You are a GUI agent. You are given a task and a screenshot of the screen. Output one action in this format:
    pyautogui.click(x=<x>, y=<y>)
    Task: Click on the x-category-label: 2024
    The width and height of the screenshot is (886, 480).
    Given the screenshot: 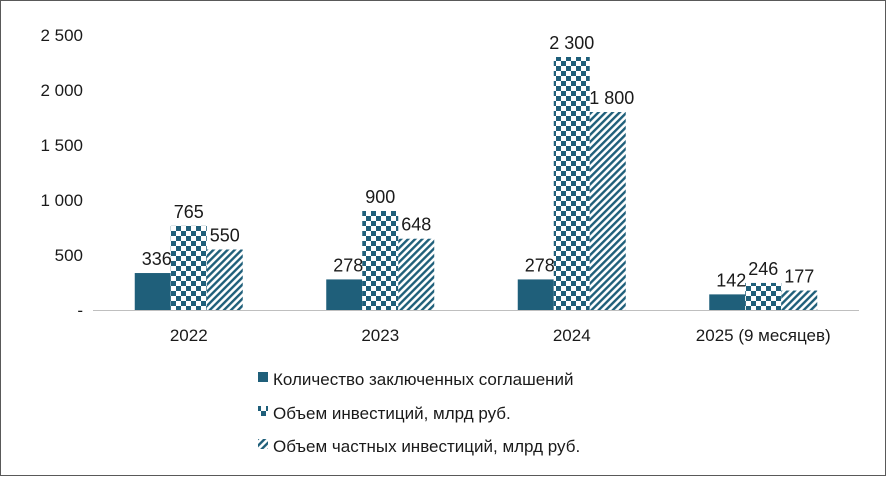 What is the action you would take?
    pyautogui.click(x=572, y=335)
    